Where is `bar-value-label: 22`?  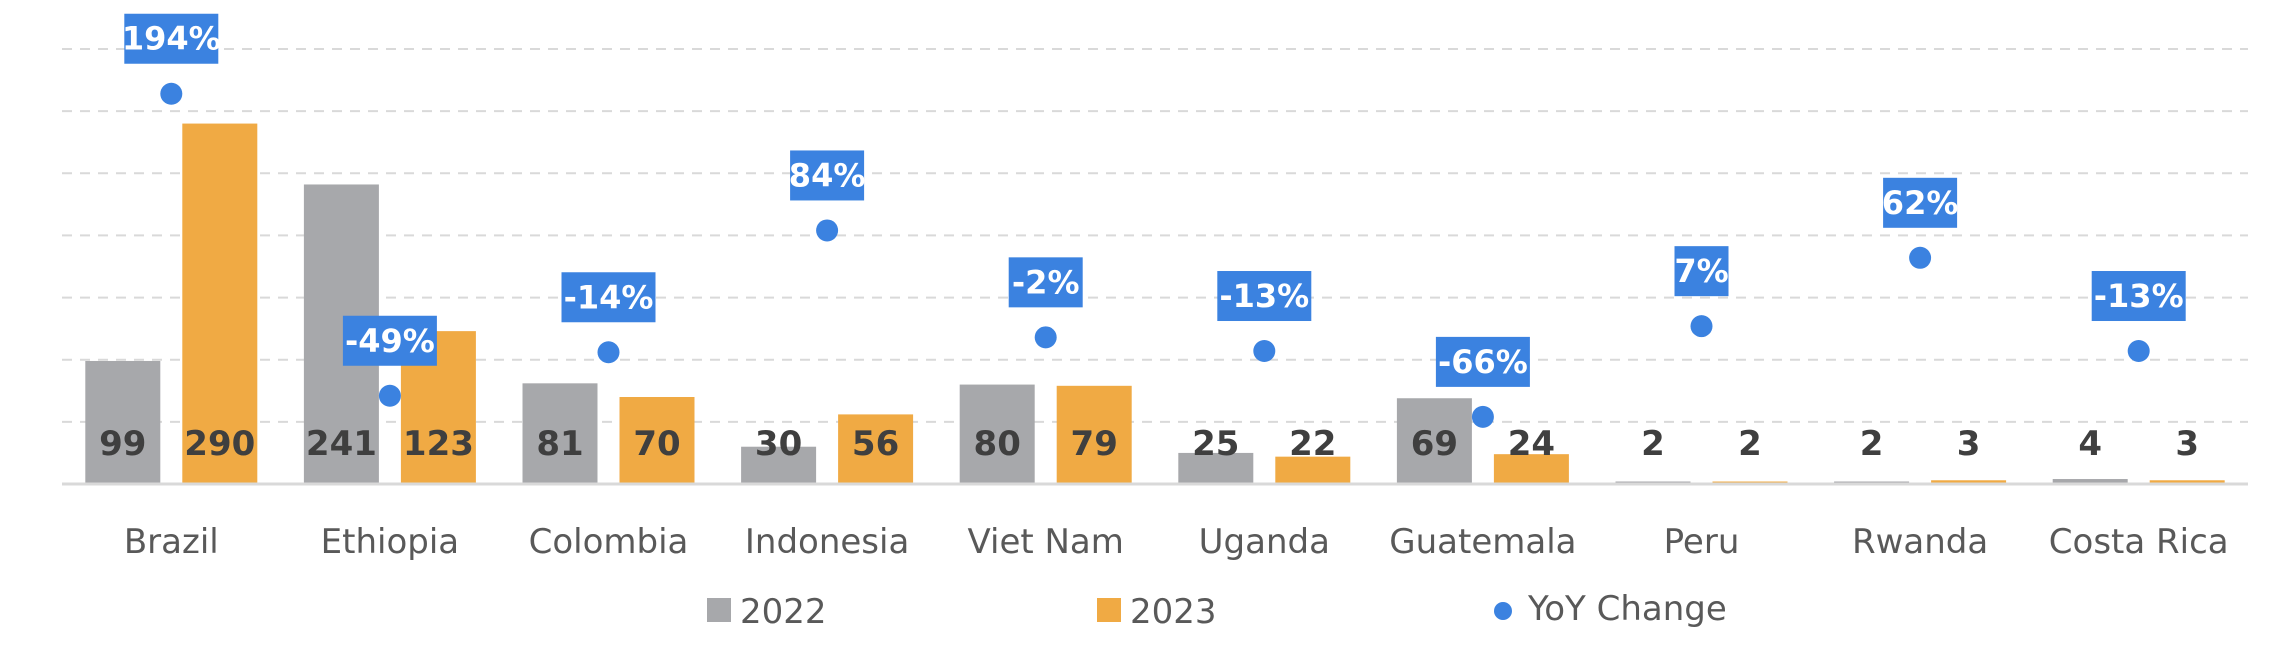
bar-value-label: 22 is located at coordinates (1312, 444).